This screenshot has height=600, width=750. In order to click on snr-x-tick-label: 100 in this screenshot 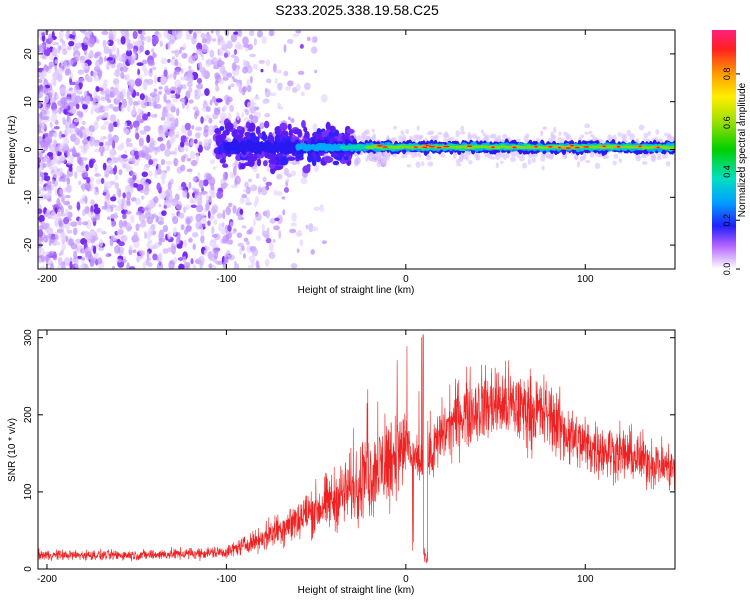, I will do `click(585, 579)`.